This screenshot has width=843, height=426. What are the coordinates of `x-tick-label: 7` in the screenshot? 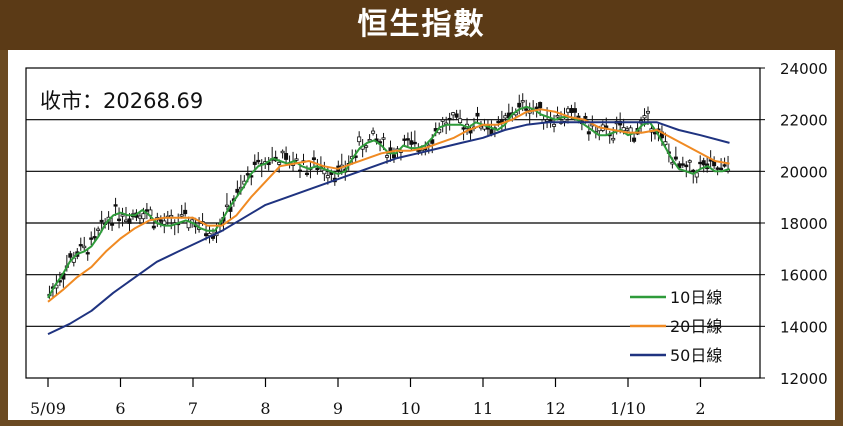 It's located at (193, 408).